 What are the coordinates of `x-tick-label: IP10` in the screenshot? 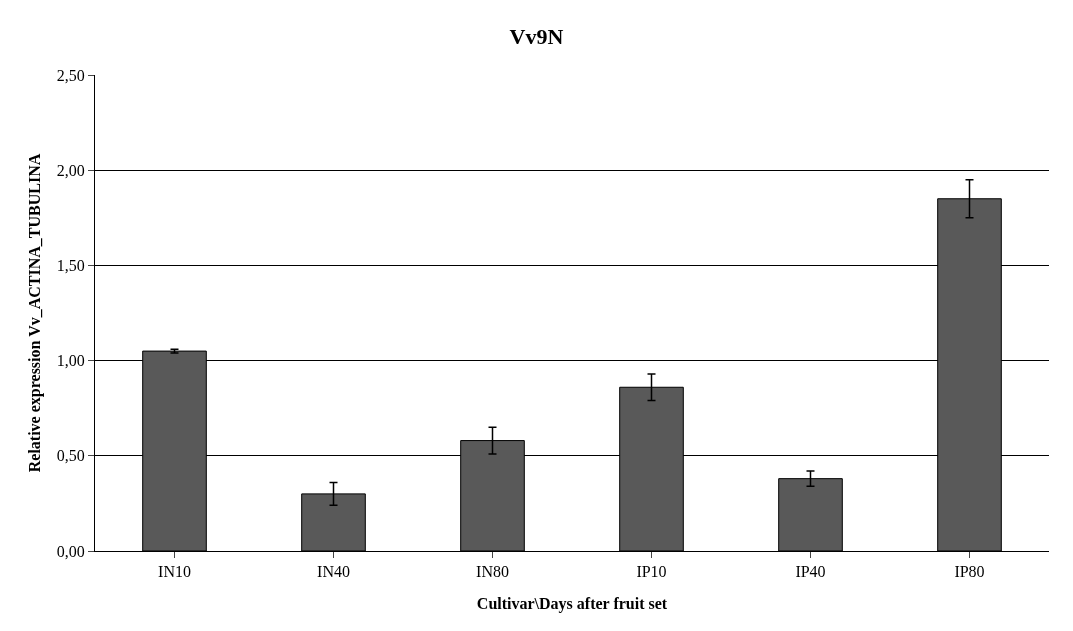 It's located at (651, 572).